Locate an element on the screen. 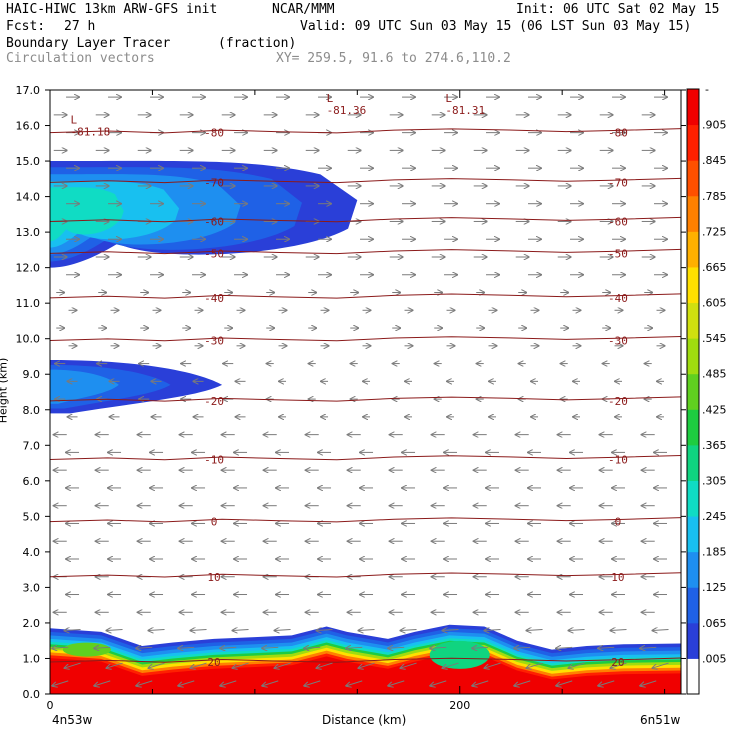 This screenshot has height=740, width=740. colorbar-label: .845 is located at coordinates (714, 160).